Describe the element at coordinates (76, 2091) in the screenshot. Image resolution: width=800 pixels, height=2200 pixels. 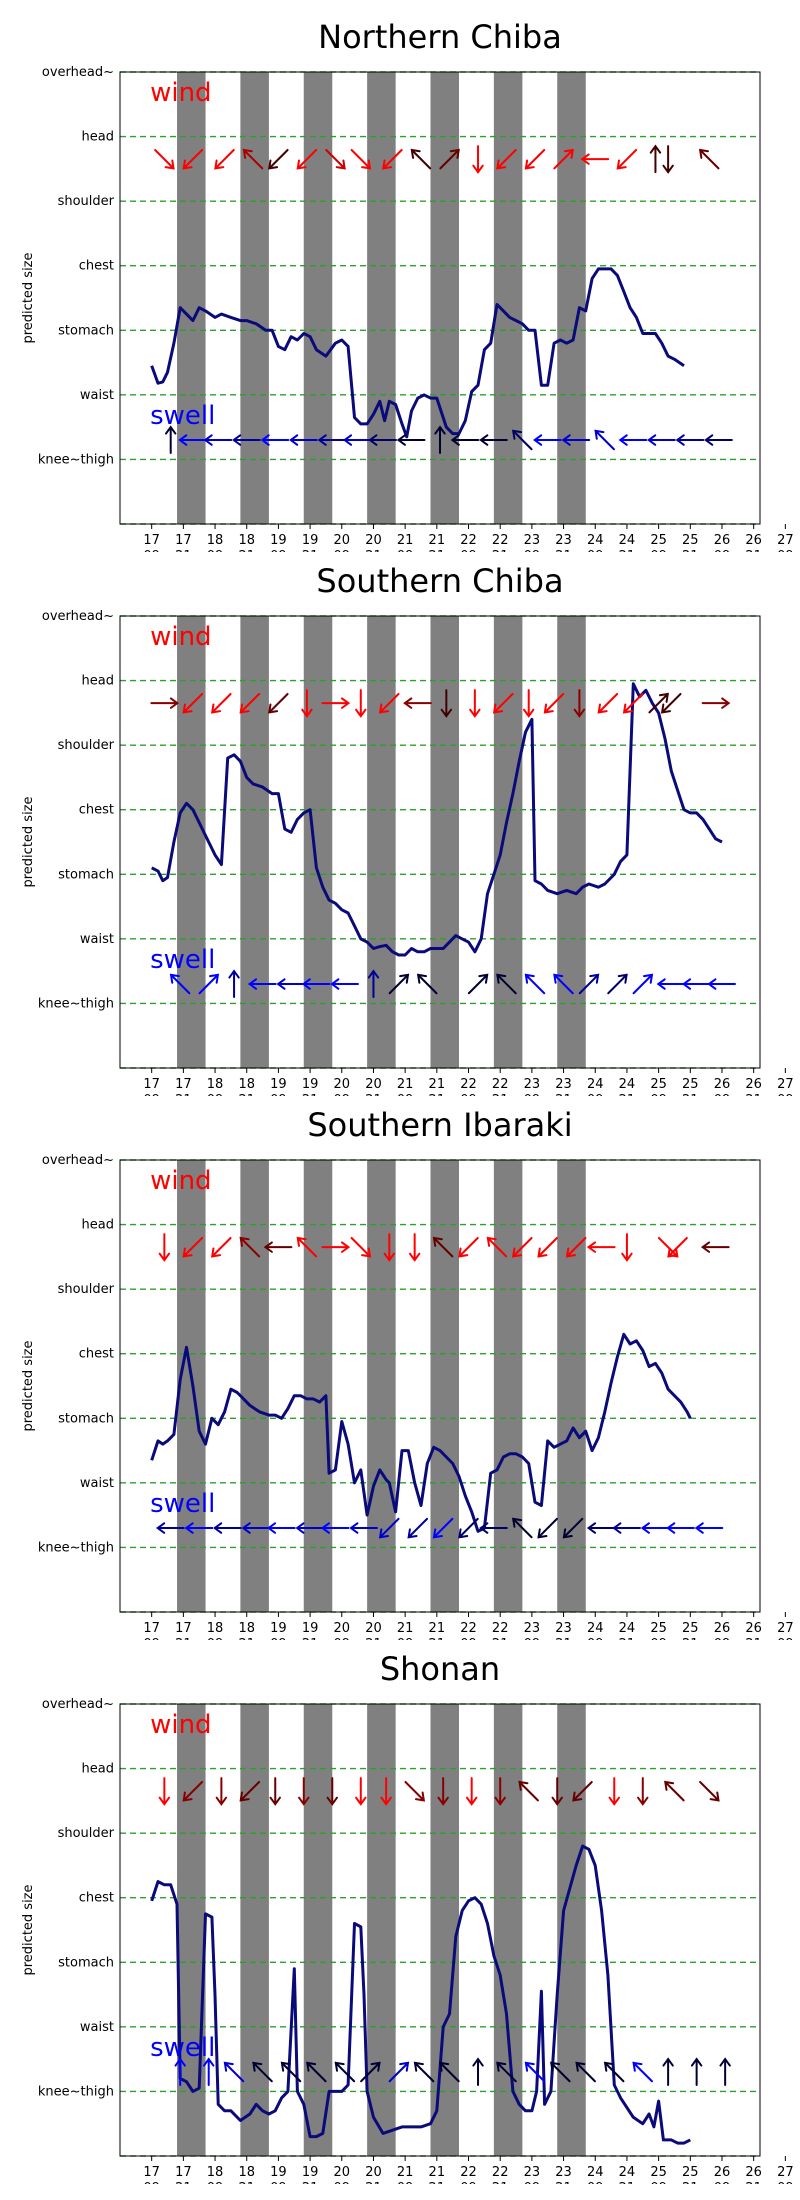
I see `y-tick-label: knee~thigh` at that location.